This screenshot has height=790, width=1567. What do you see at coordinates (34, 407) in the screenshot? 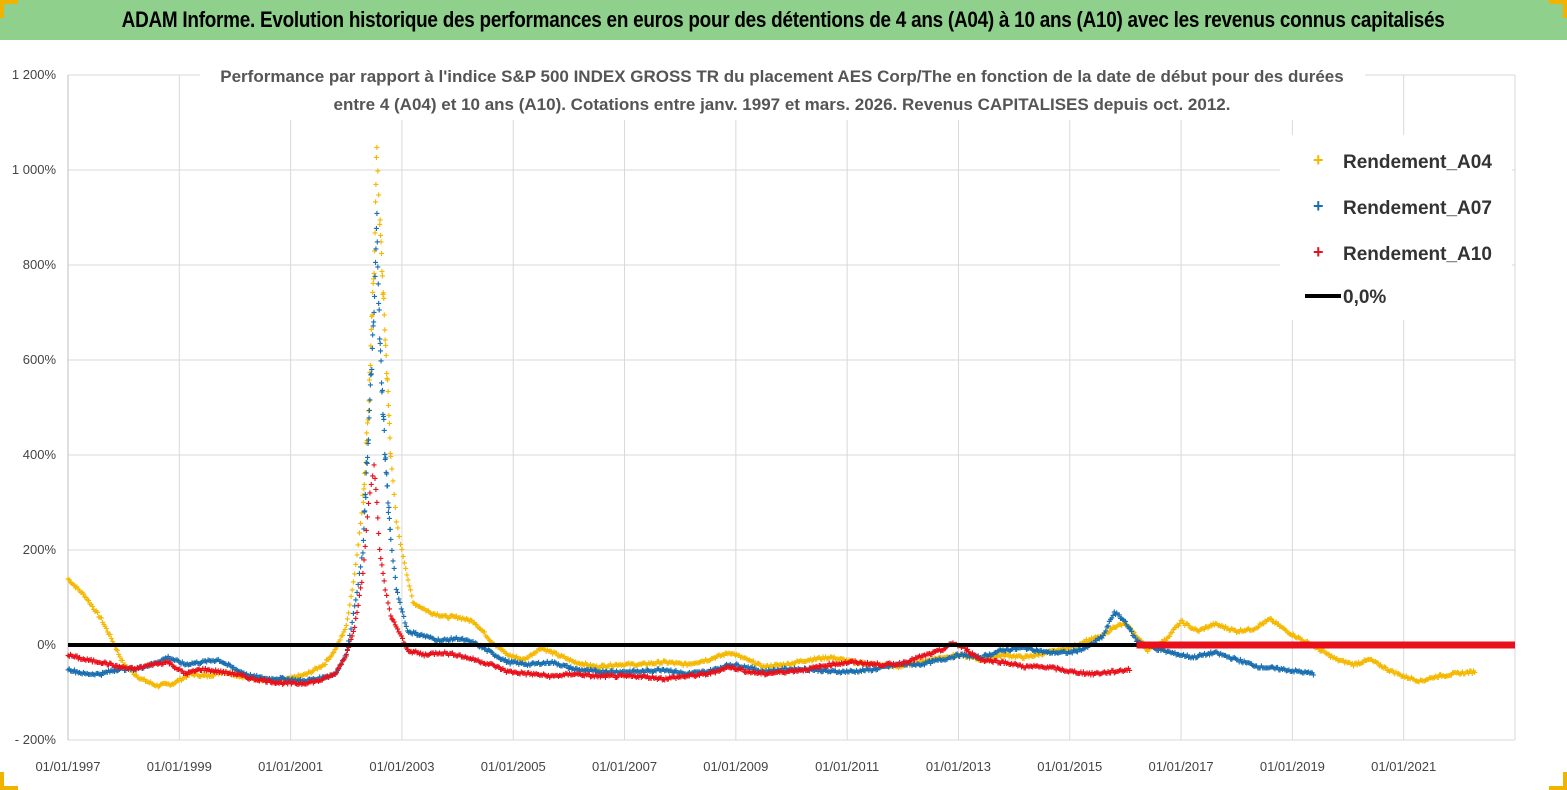
I see `y-axis-ticks: 1 200%1 000%800%600%400%200%0%- 200%` at bounding box center [34, 407].